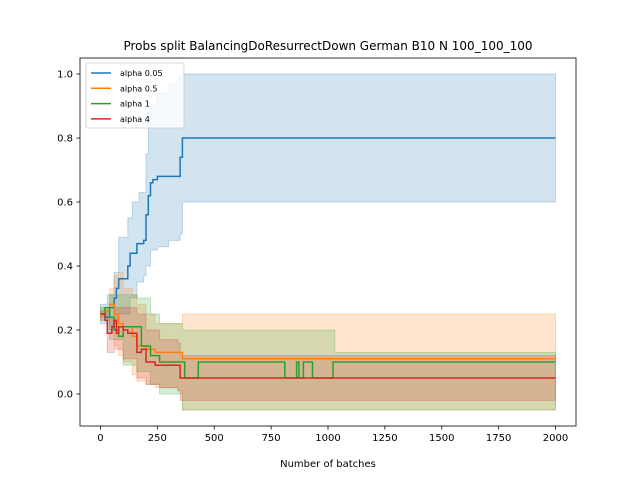  What do you see at coordinates (555, 438) in the screenshot?
I see `x-tick-label: 2000` at bounding box center [555, 438].